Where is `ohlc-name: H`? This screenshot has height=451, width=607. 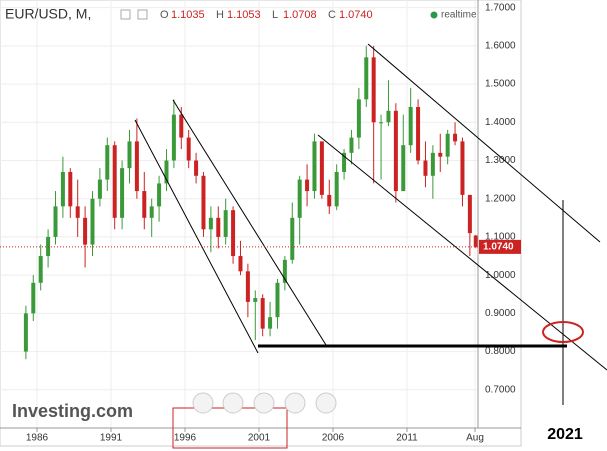
ohlc-name: H is located at coordinates (220, 15).